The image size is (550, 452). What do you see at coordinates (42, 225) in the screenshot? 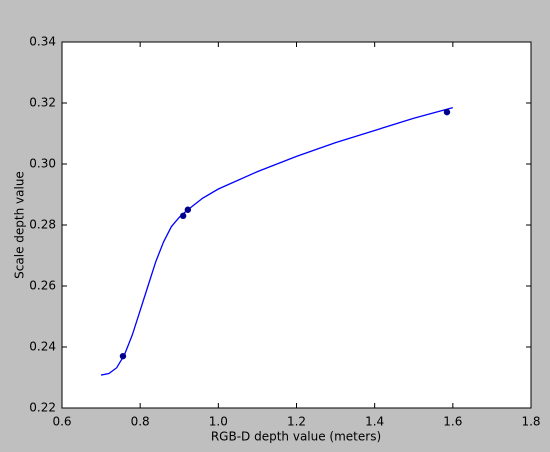
I see `y-tick-label: 0.28` at bounding box center [42, 225].